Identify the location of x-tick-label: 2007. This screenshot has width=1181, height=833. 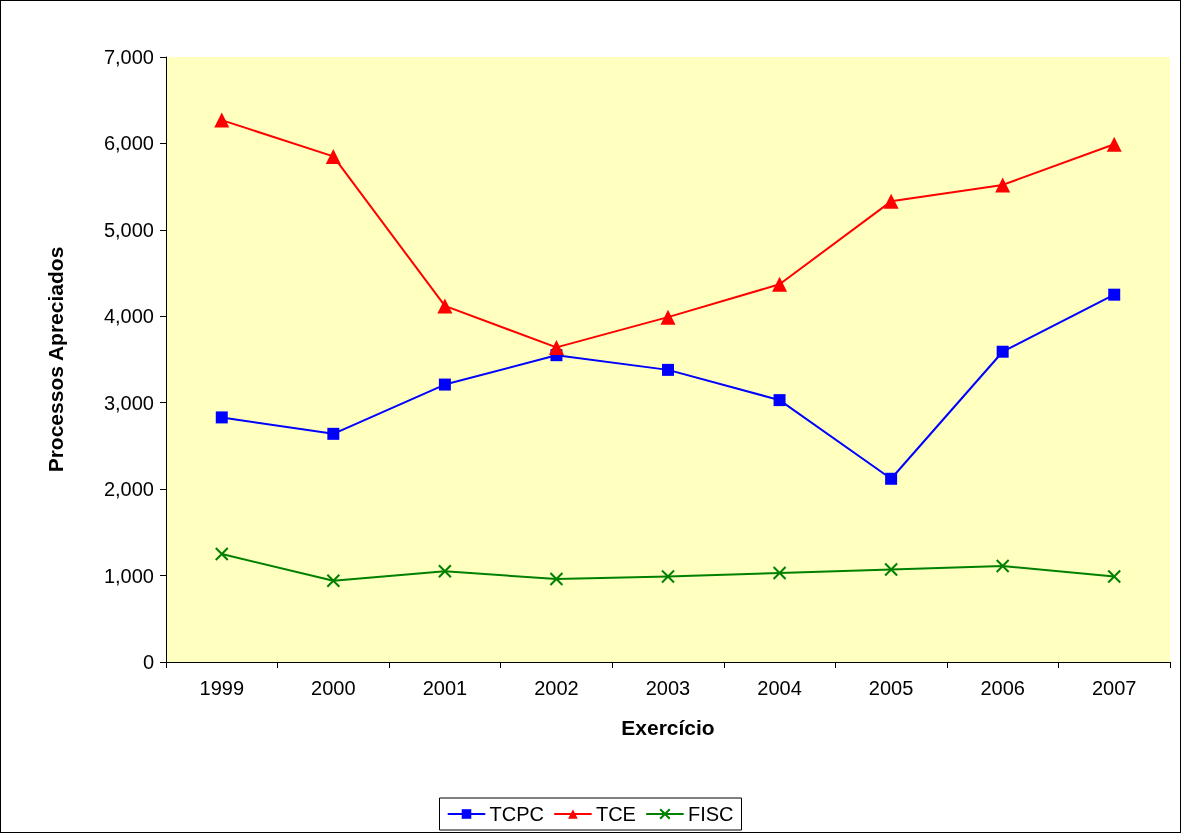
(1114, 688).